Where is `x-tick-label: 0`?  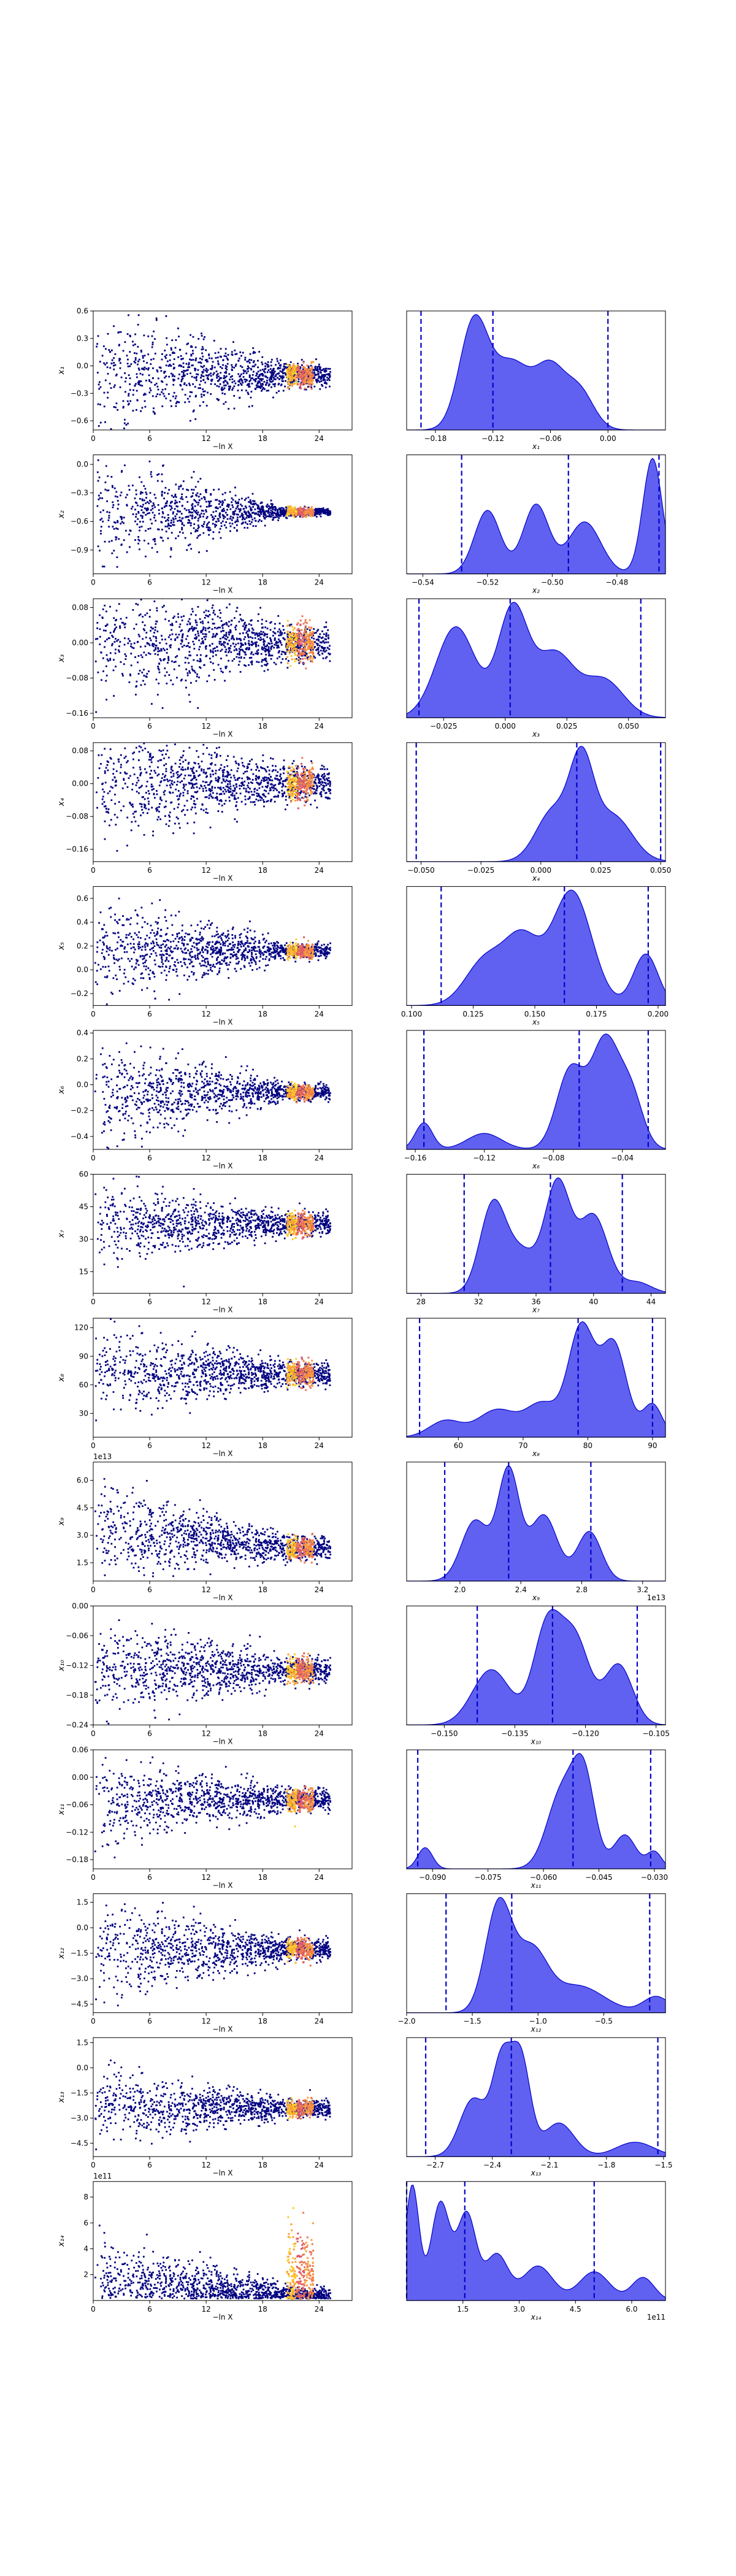 x-tick-label: 0 is located at coordinates (93, 582).